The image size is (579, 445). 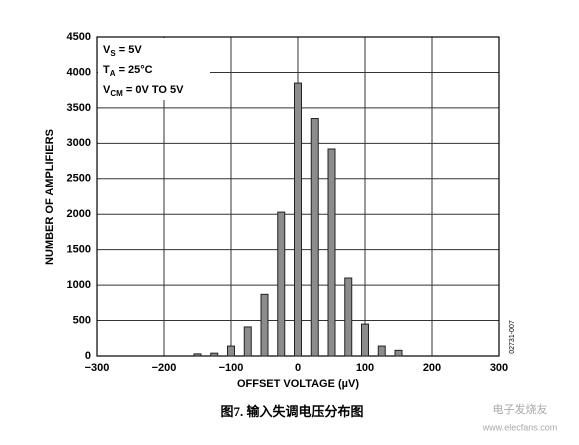 What do you see at coordinates (113, 73) in the screenshot?
I see `annotation-sub: A` at bounding box center [113, 73].